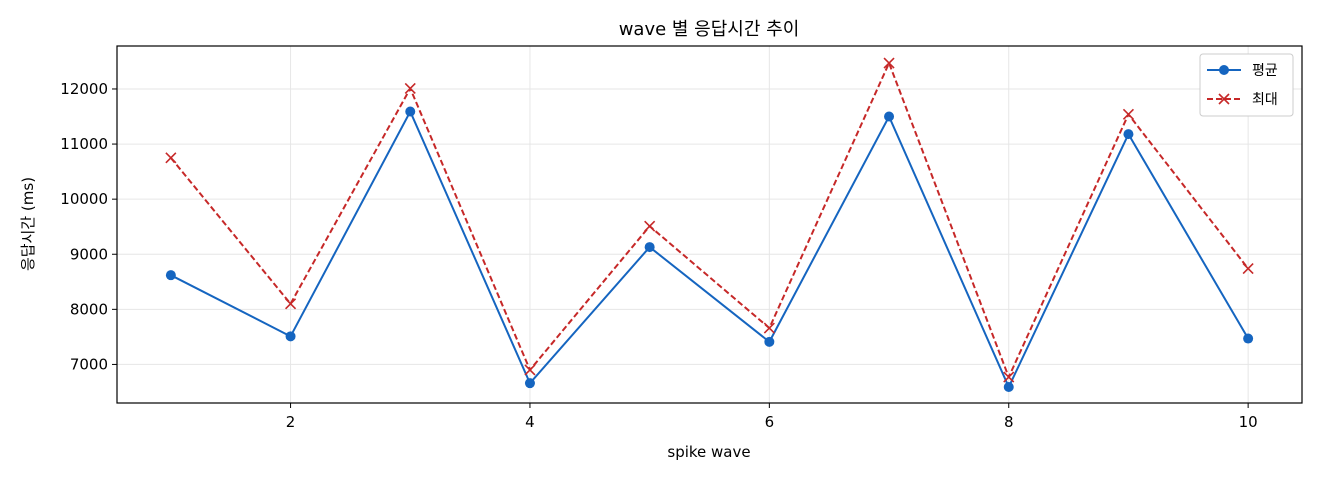 This screenshot has height=480, width=1320. I want to click on y-tick-label: 9000, so click(89, 254).